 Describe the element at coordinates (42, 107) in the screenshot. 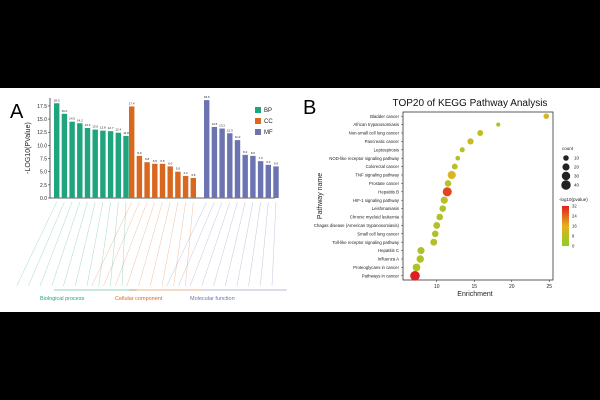

I see `y-tick-label: 17.5` at that location.